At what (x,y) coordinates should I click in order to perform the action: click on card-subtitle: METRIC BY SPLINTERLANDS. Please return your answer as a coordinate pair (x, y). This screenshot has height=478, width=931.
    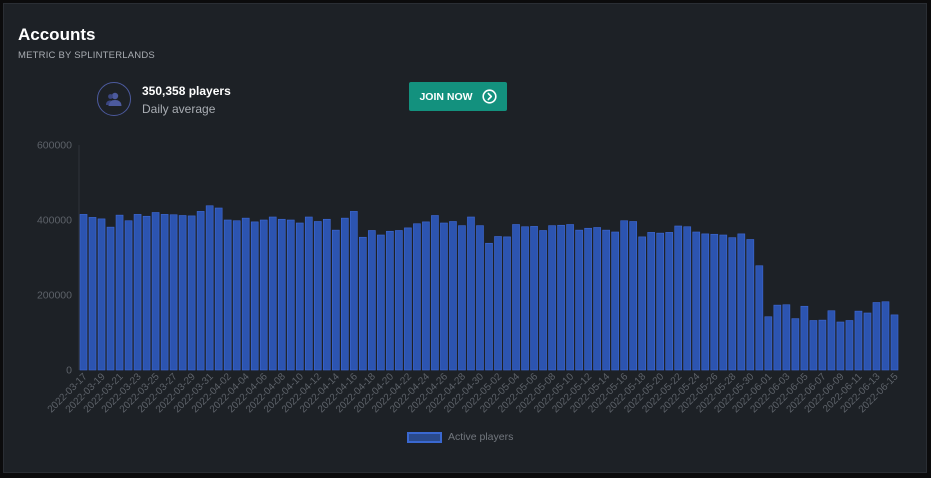
    Looking at the image, I should click on (86, 55).